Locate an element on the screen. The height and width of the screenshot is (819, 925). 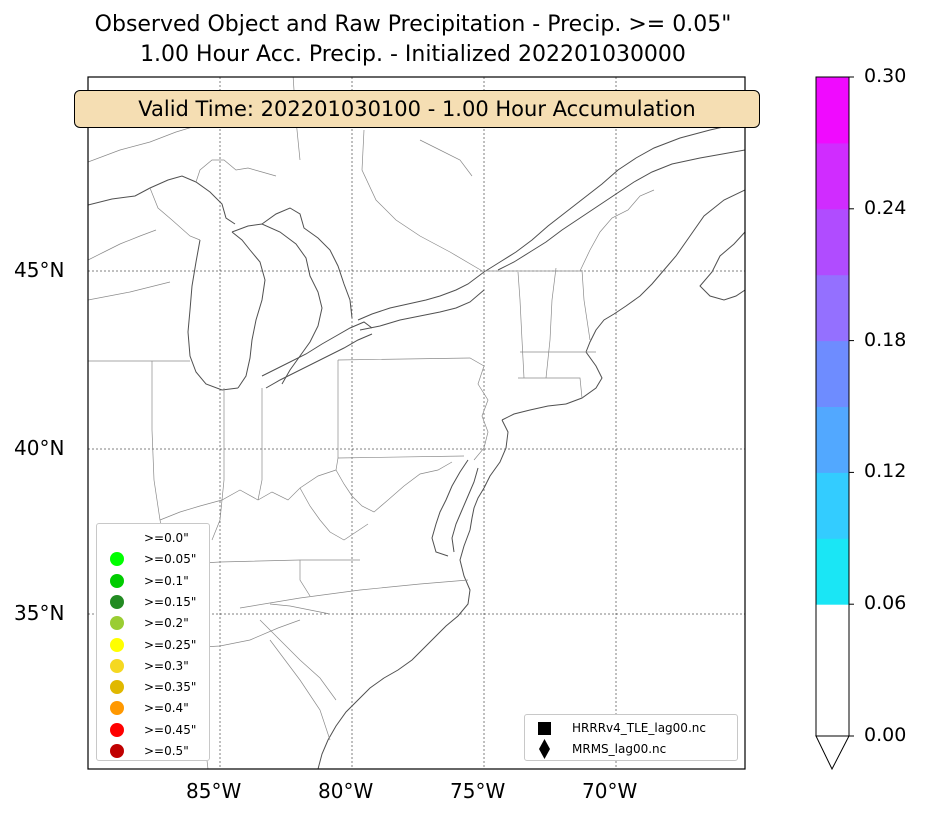
legend-label: >=0.5" is located at coordinates (166, 751).